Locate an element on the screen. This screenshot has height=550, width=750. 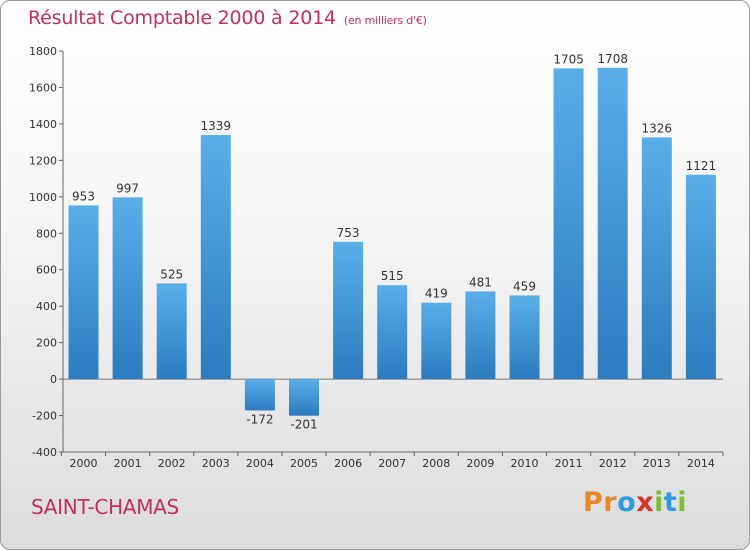
bar-value-label: 753 is located at coordinates (348, 233).